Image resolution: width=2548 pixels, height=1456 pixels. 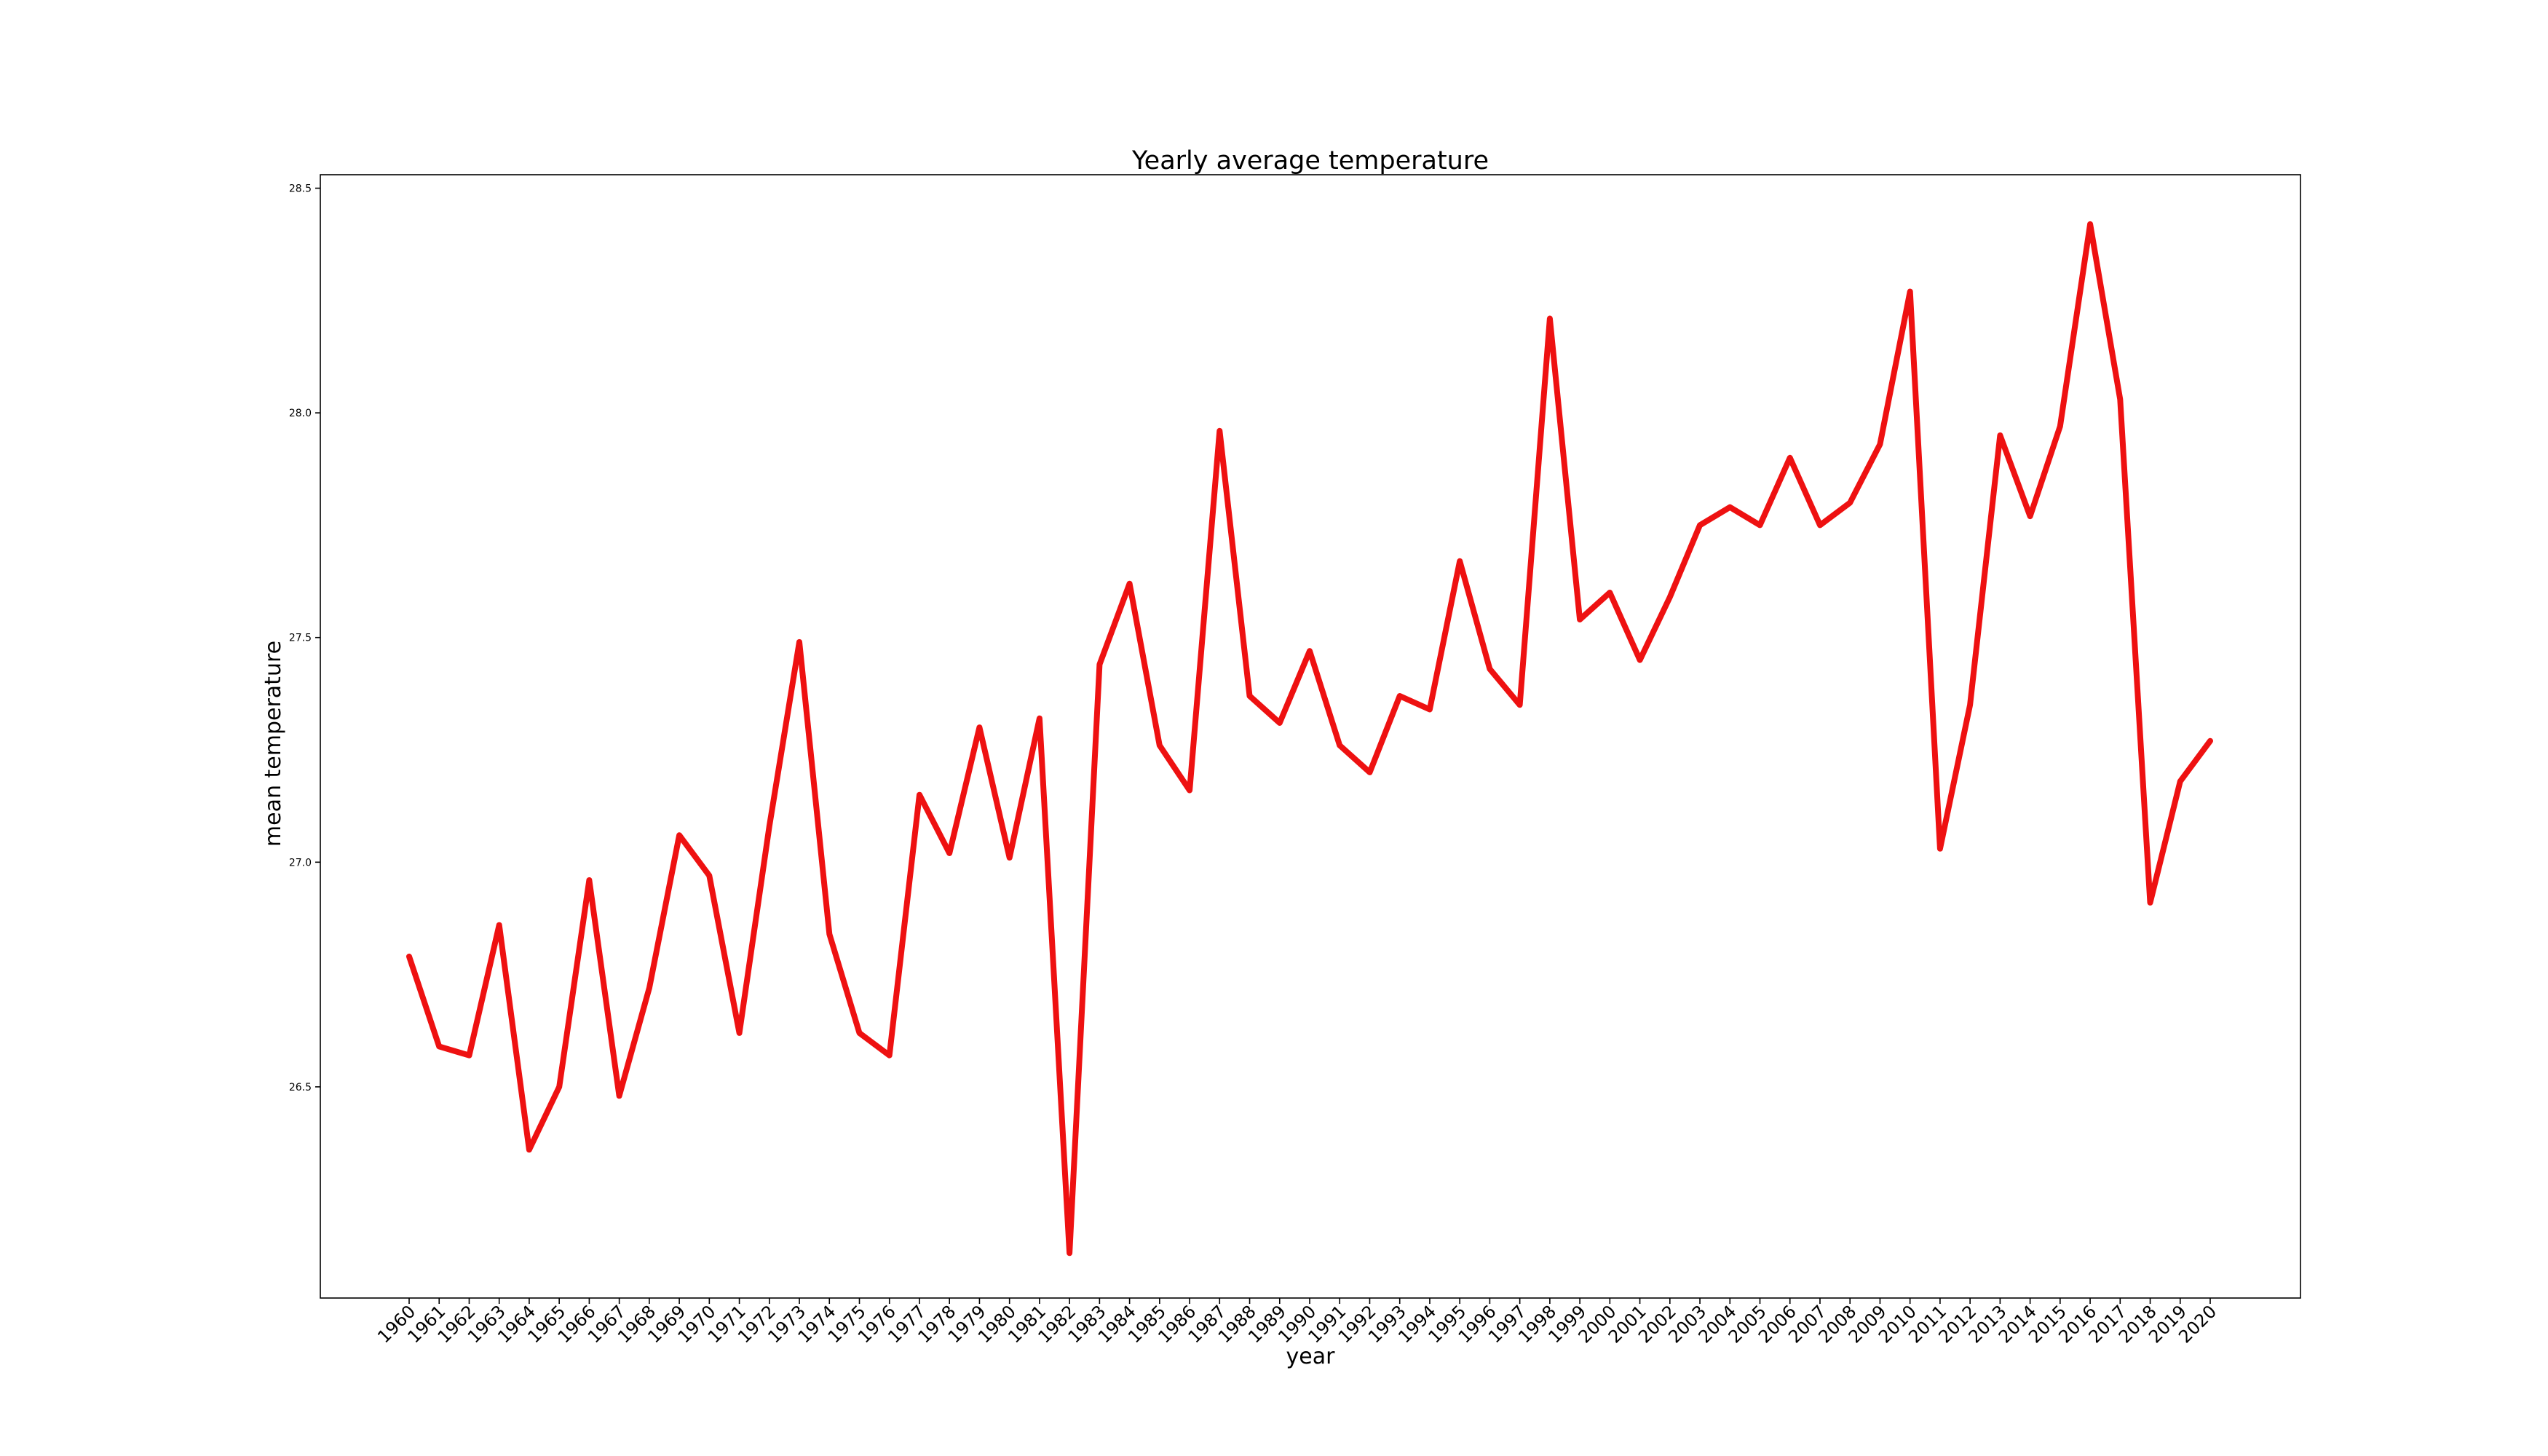 What do you see at coordinates (300, 189) in the screenshot?
I see `y-tick-label: 28.5` at bounding box center [300, 189].